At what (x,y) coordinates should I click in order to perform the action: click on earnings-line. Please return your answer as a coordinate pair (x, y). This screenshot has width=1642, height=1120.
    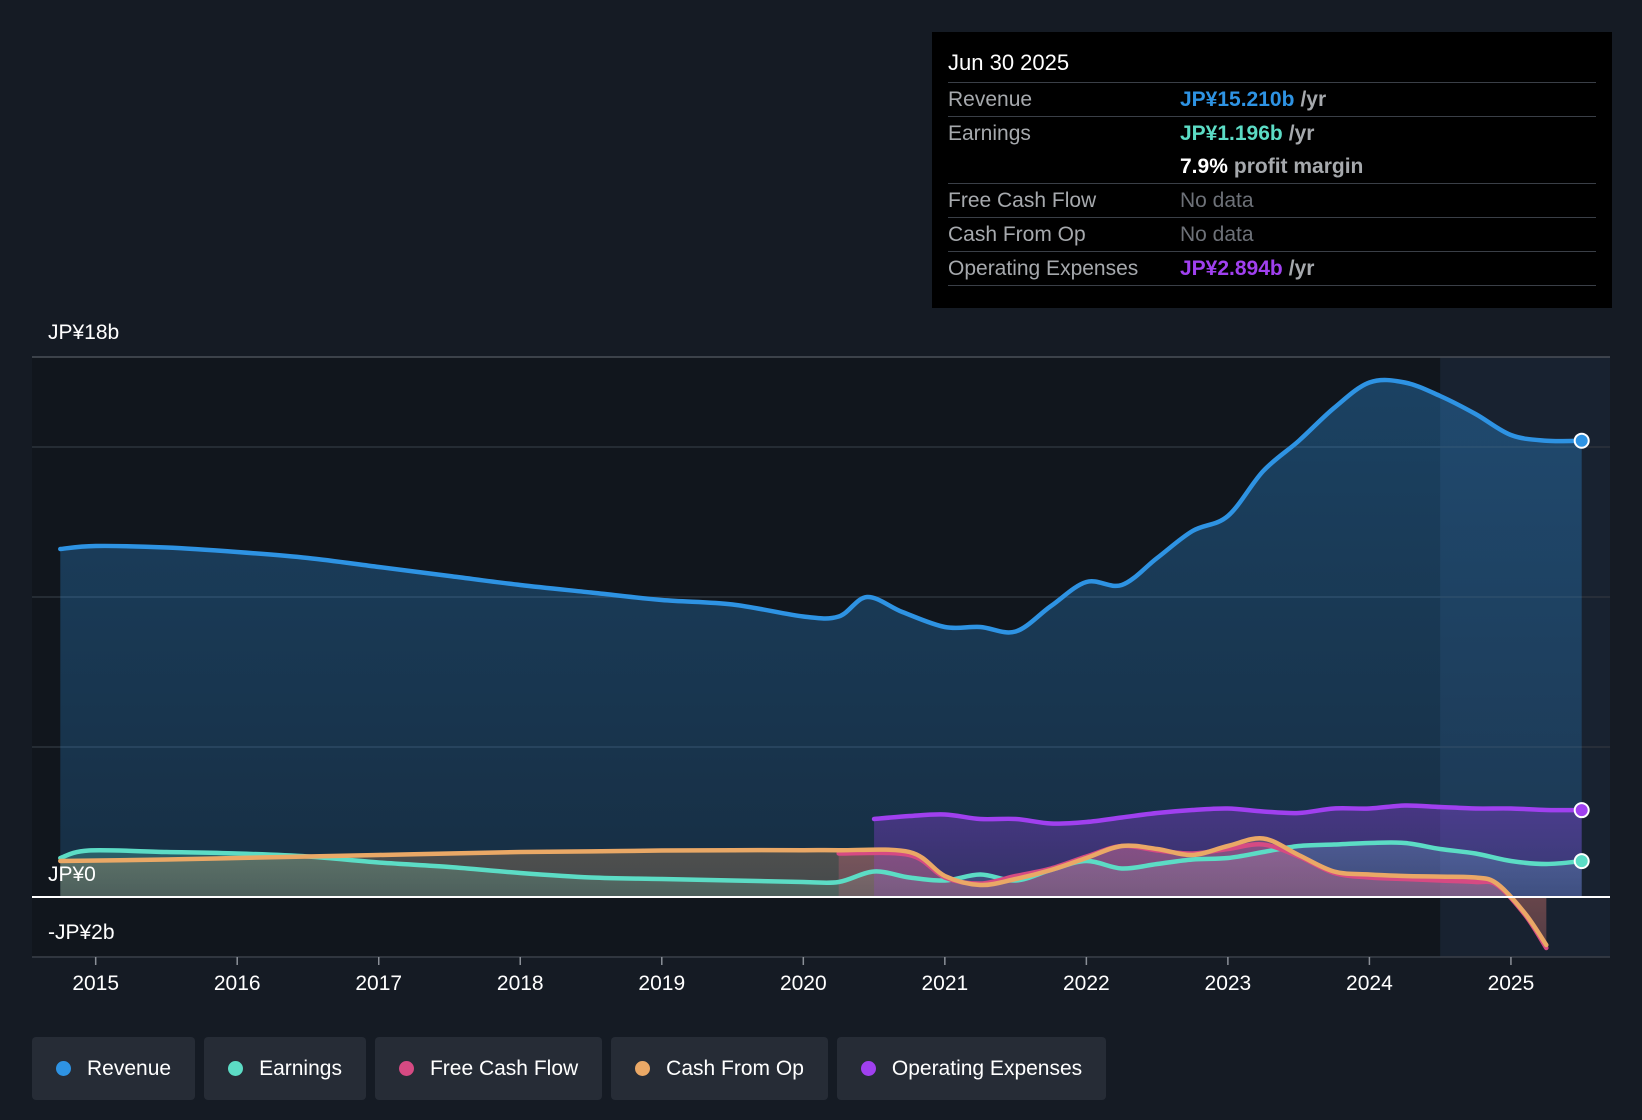
    Looking at the image, I should click on (821, 863).